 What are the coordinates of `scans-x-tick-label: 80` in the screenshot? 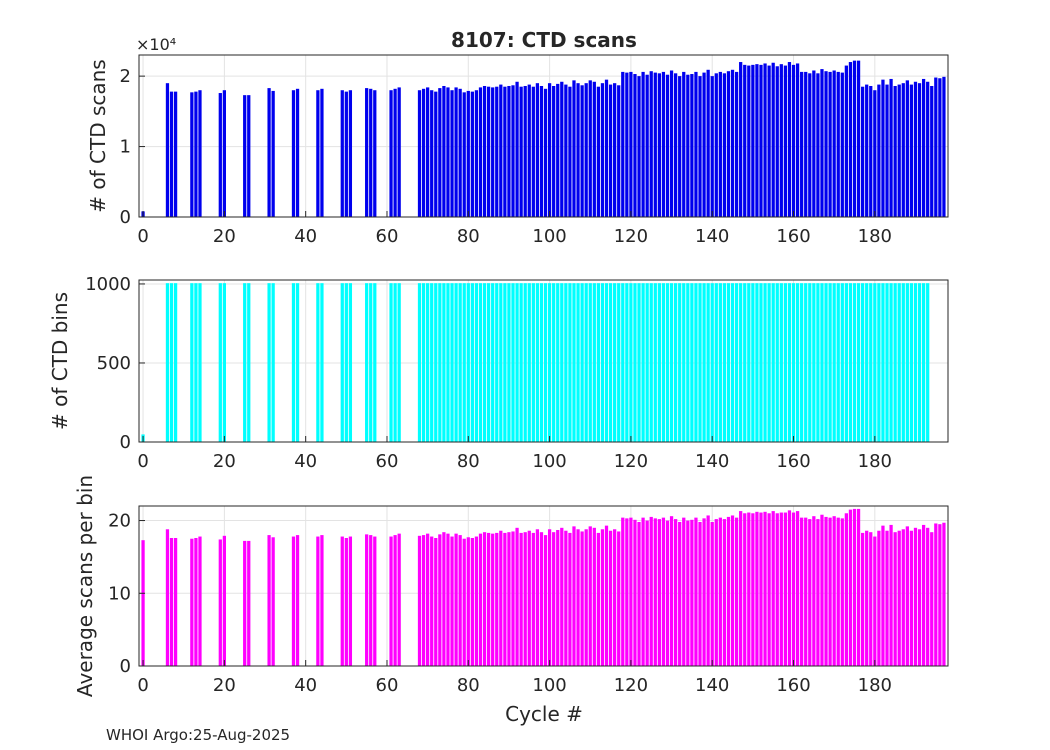 It's located at (468, 236).